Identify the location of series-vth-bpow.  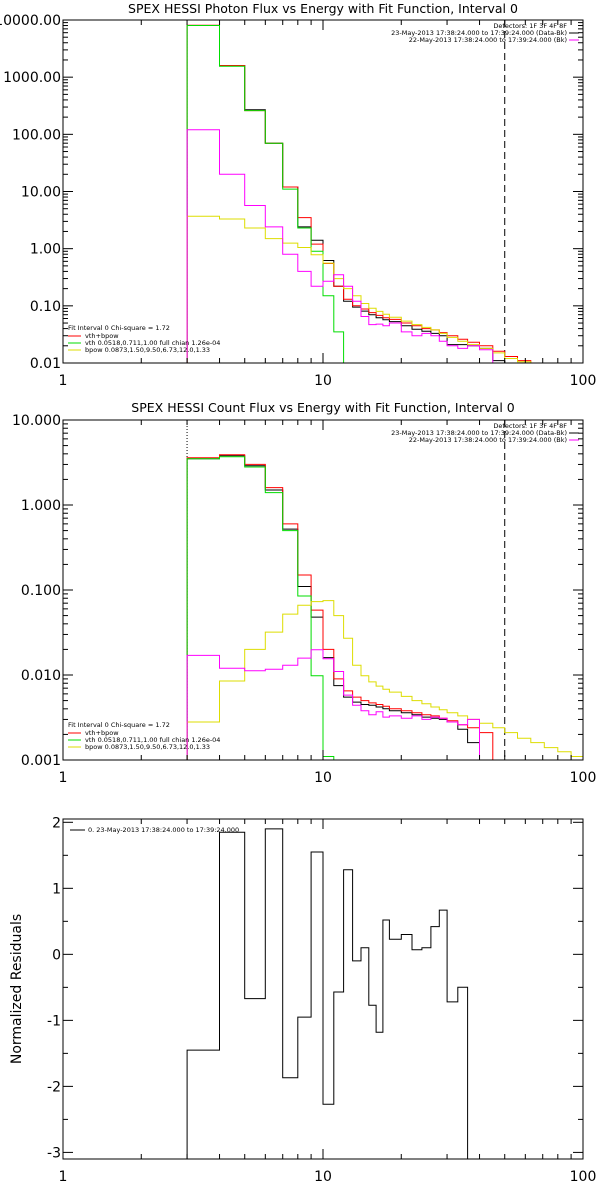
(340, 607).